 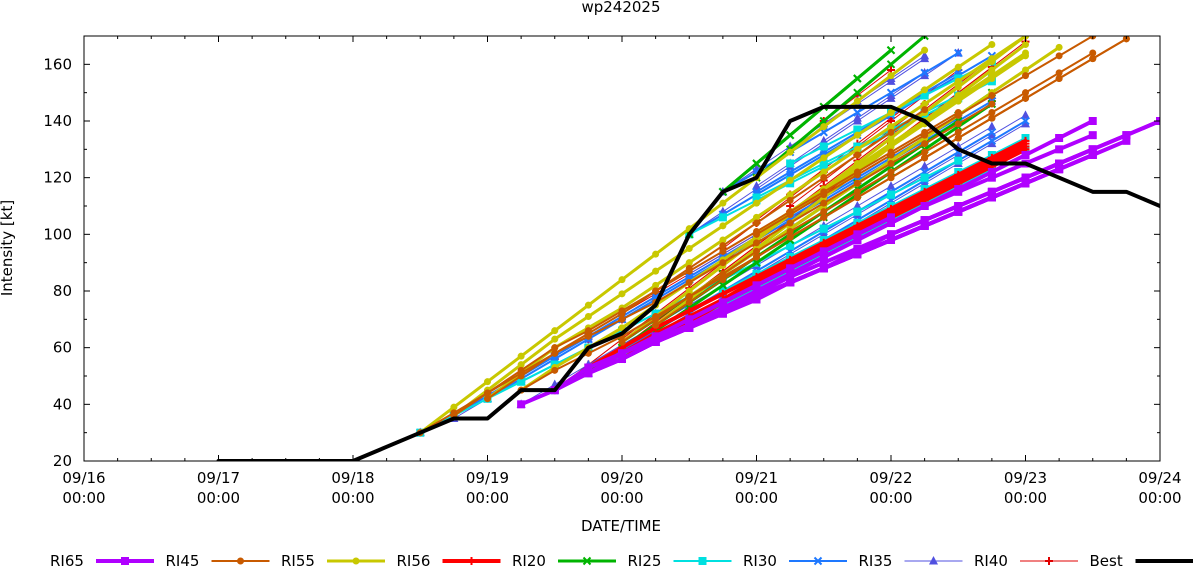 I want to click on legend-marker-ri30, so click(x=818, y=561).